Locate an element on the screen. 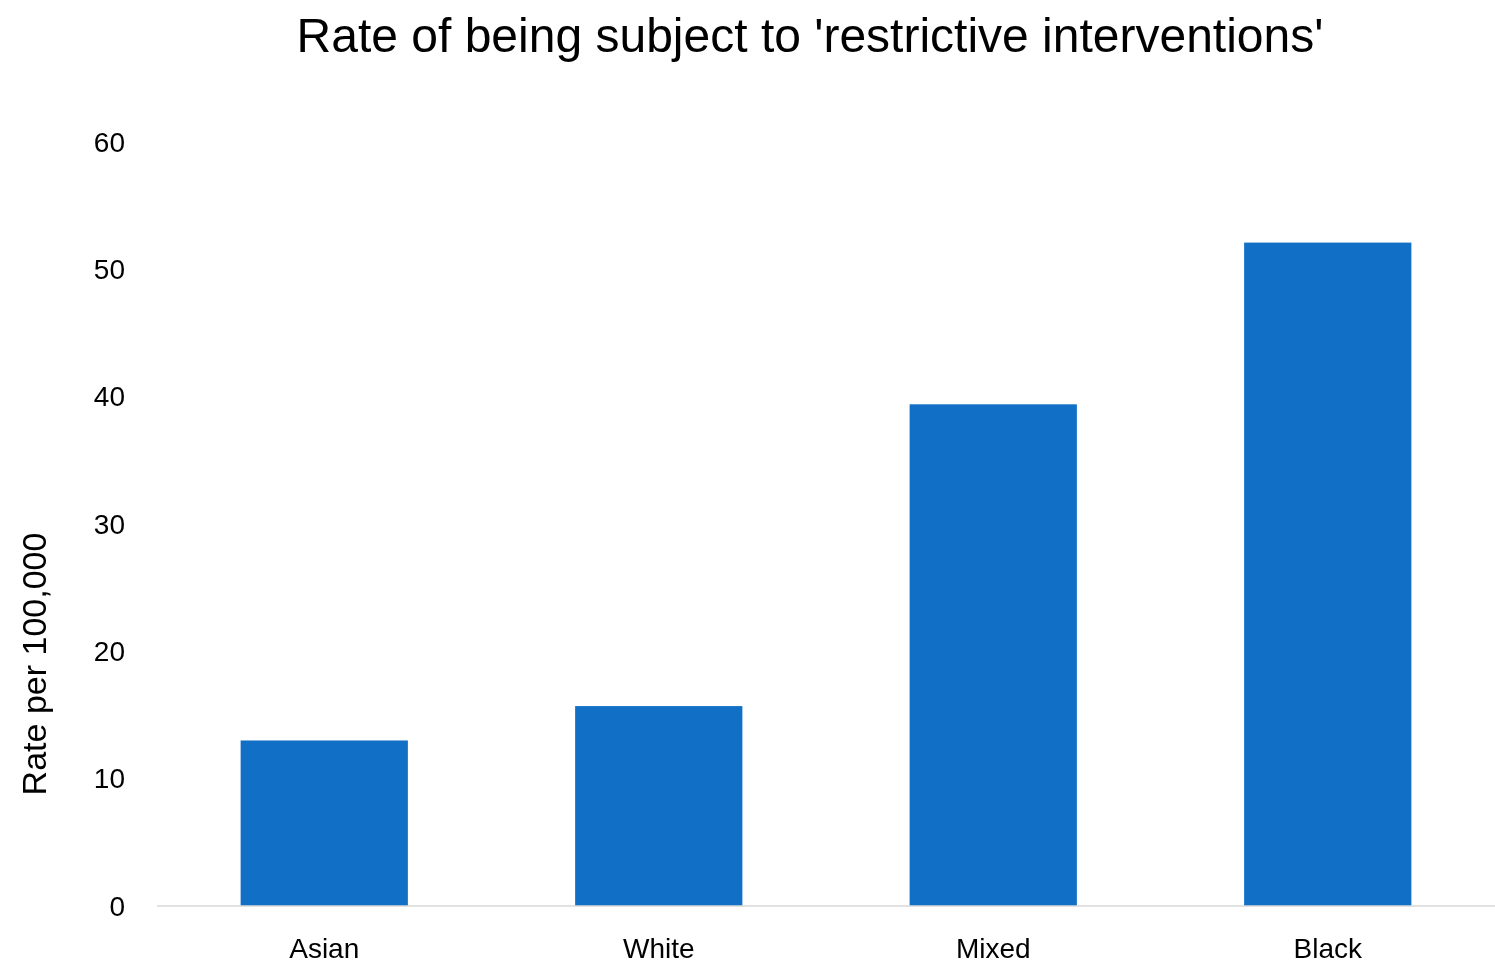 This screenshot has height=966, width=1495. x-tick-label: Black is located at coordinates (1328, 948).